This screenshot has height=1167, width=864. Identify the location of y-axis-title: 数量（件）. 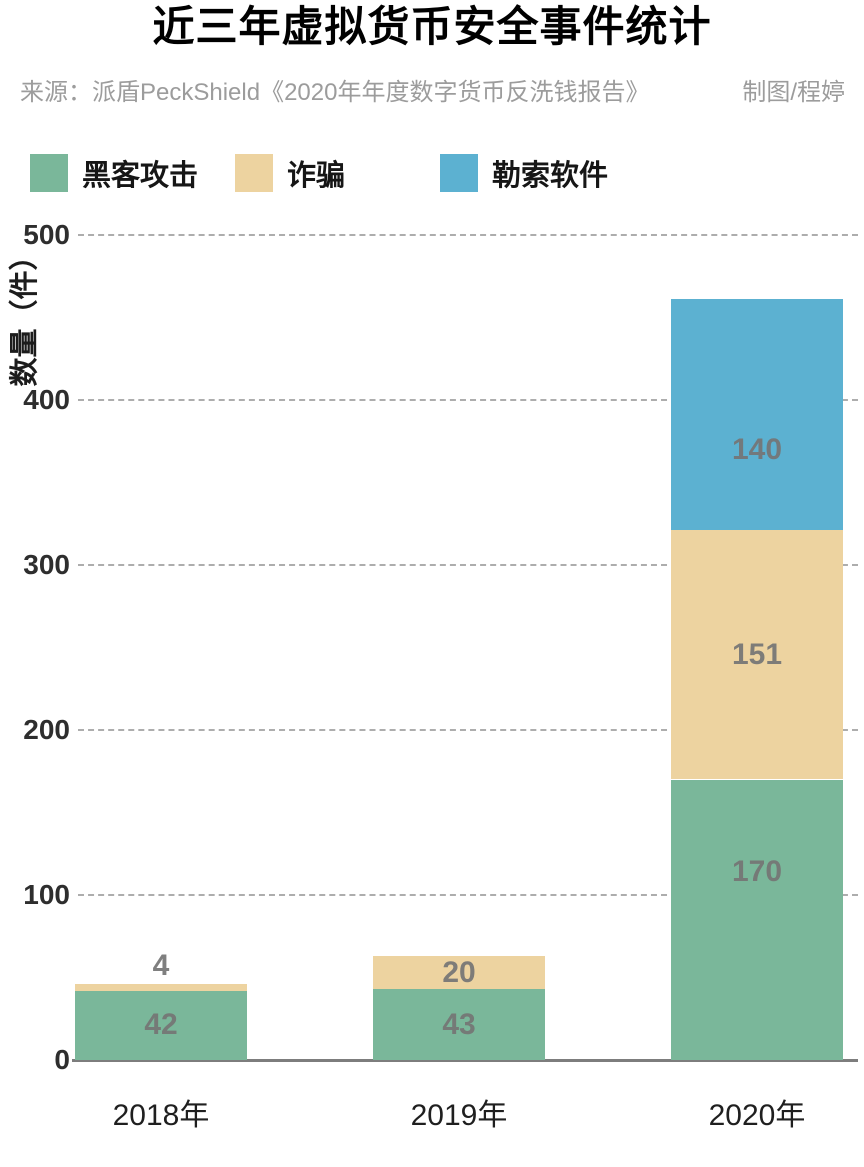
(25, 314).